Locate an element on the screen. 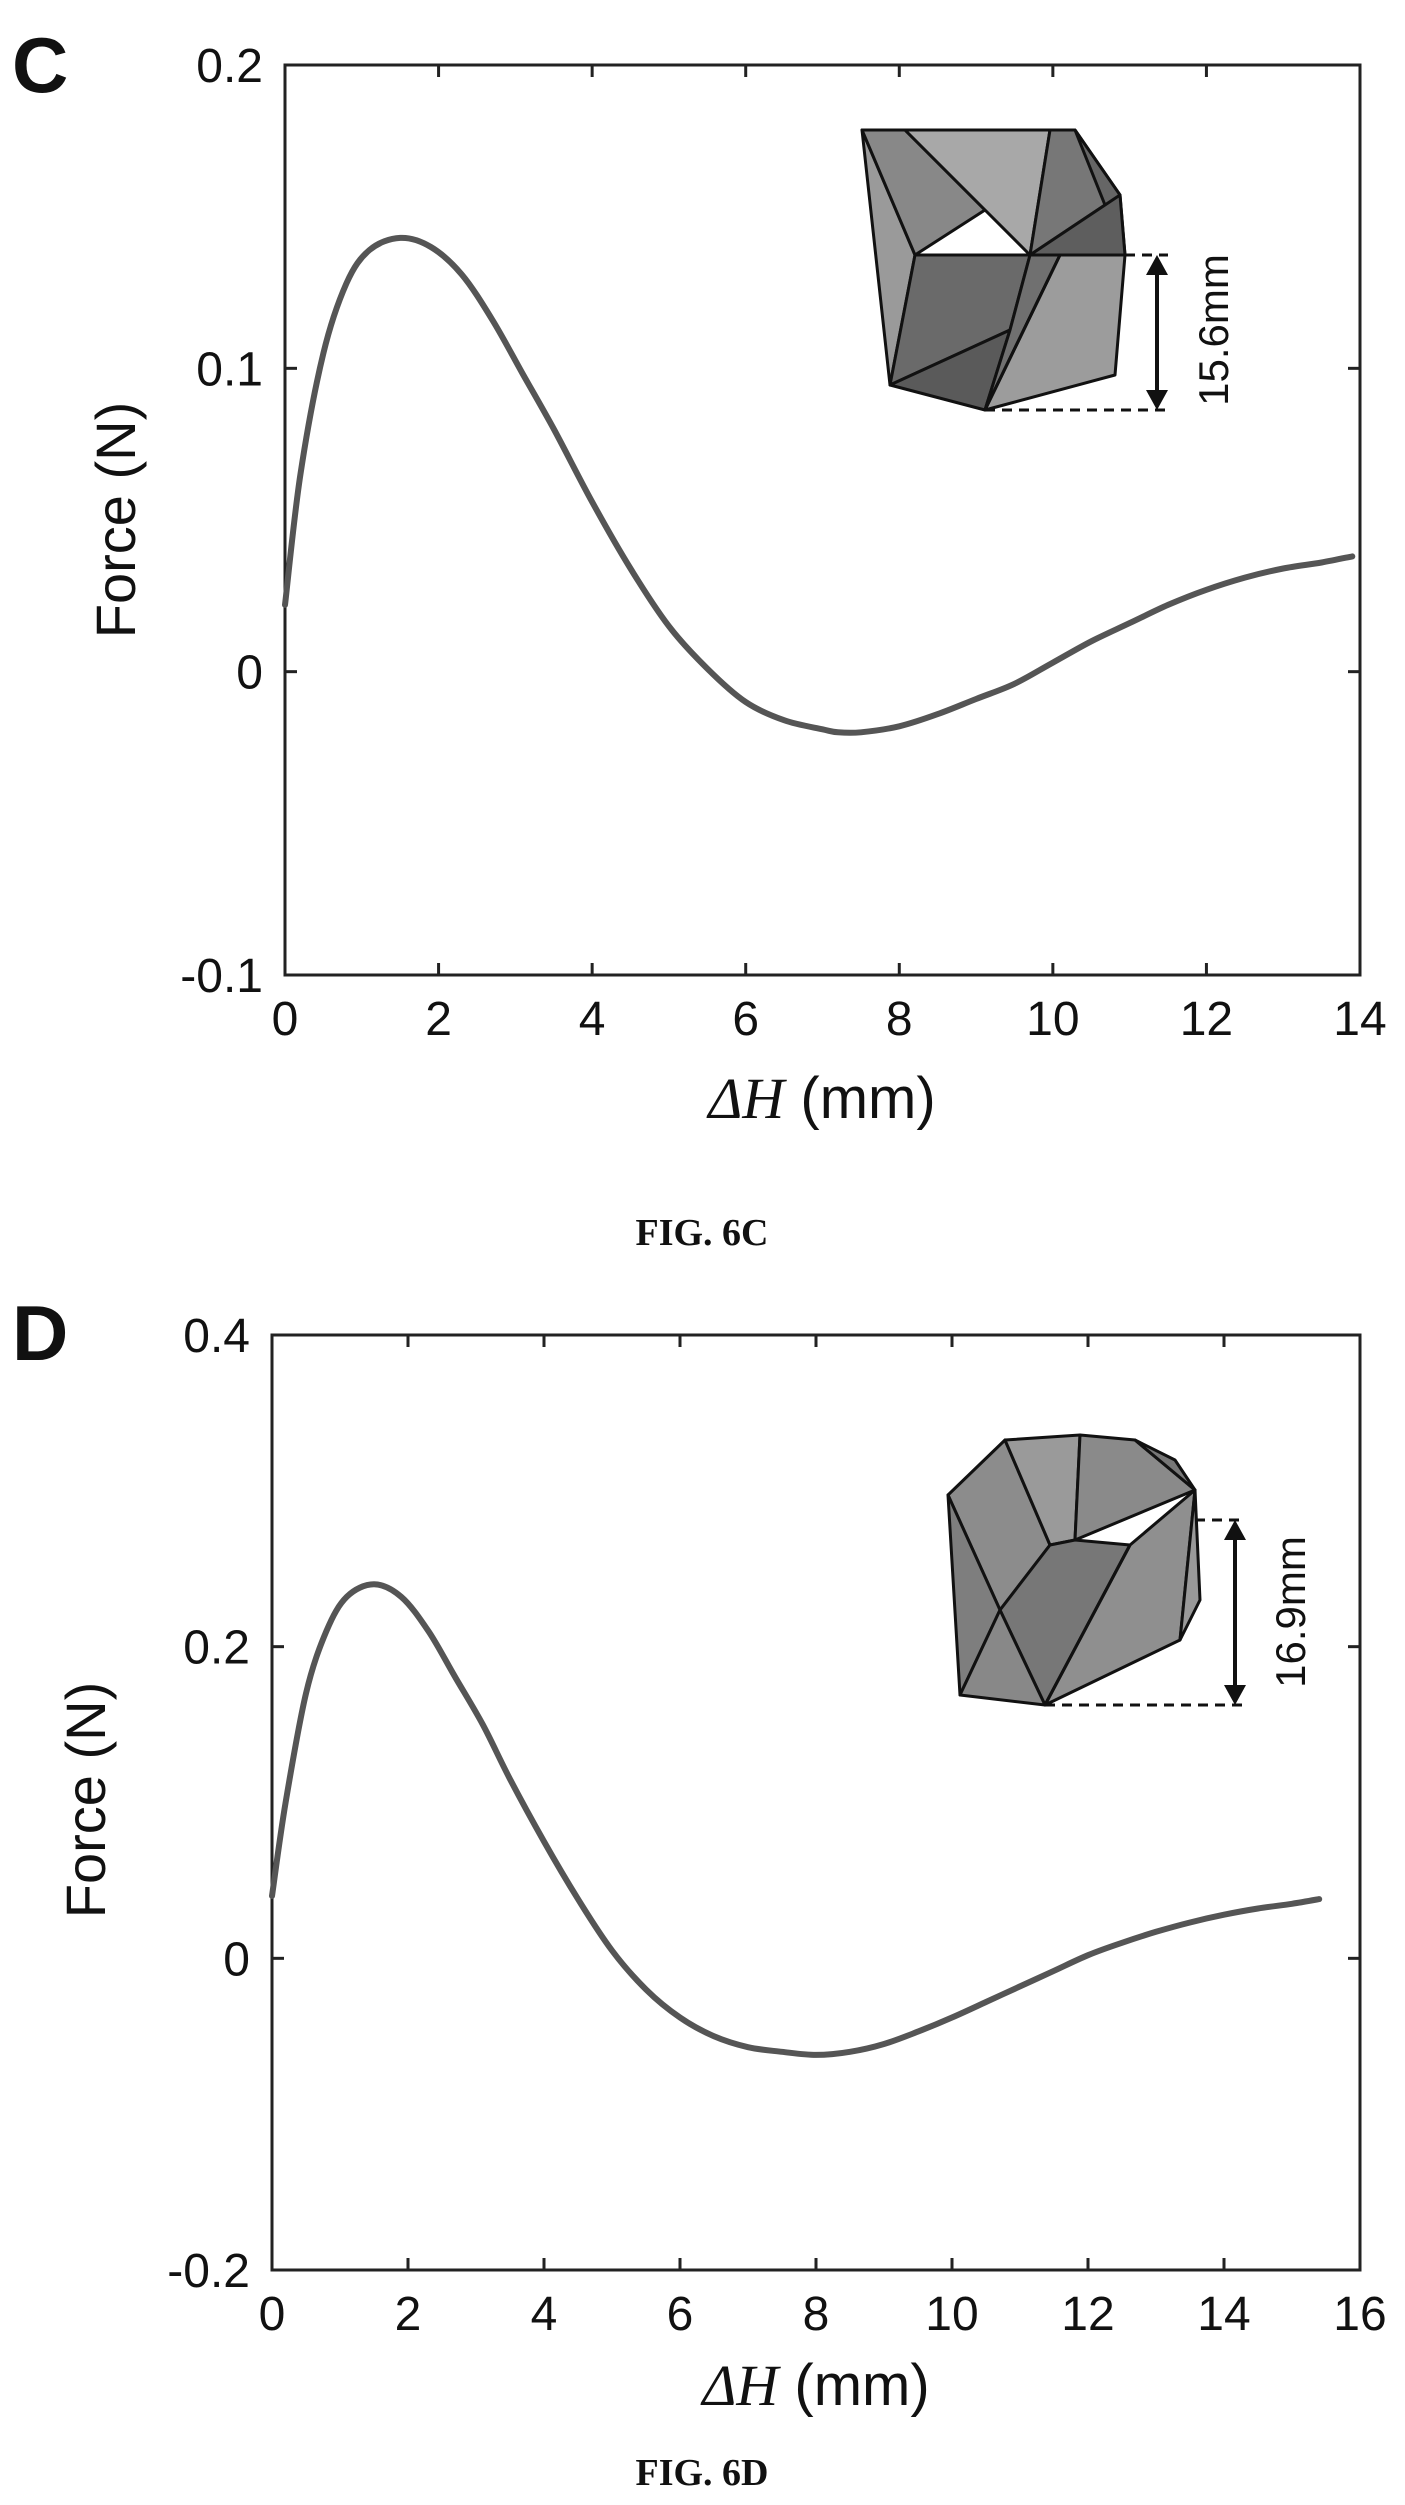  y-tick-label: 0.1 is located at coordinates (229, 369).